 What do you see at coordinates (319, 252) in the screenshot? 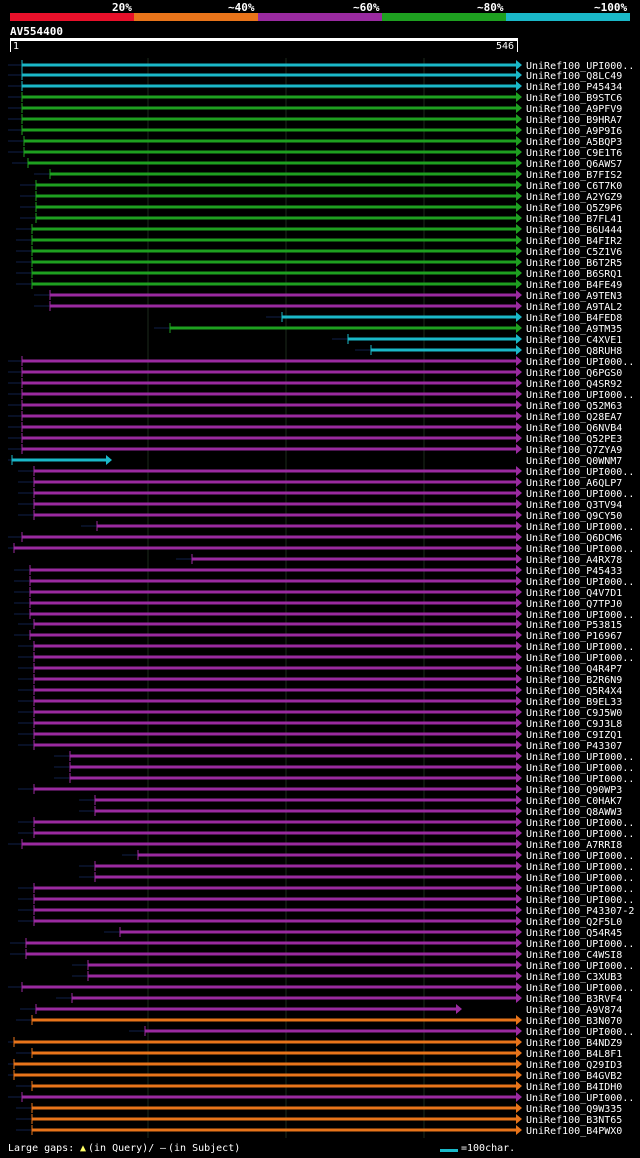
I see `hit-row: UniRef100_C5Z1V6` at bounding box center [319, 252].